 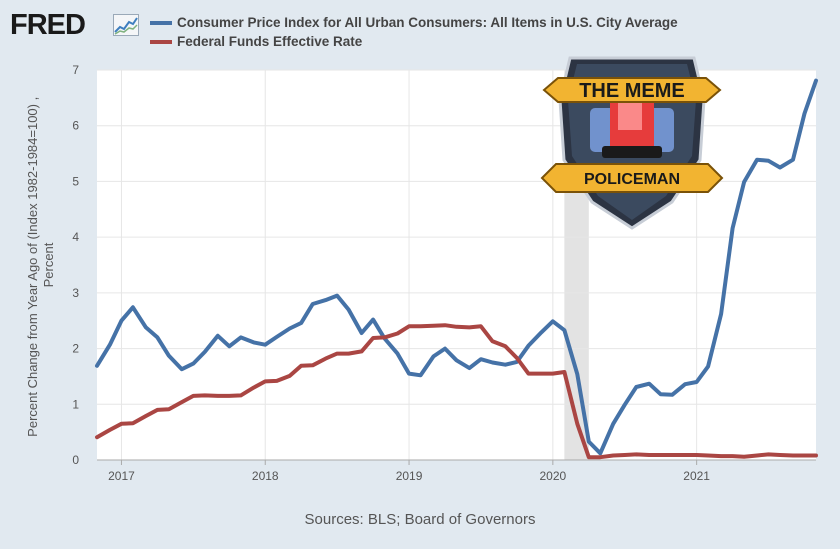 What do you see at coordinates (409, 476) in the screenshot?
I see `x-tick-label-2019: 2019` at bounding box center [409, 476].